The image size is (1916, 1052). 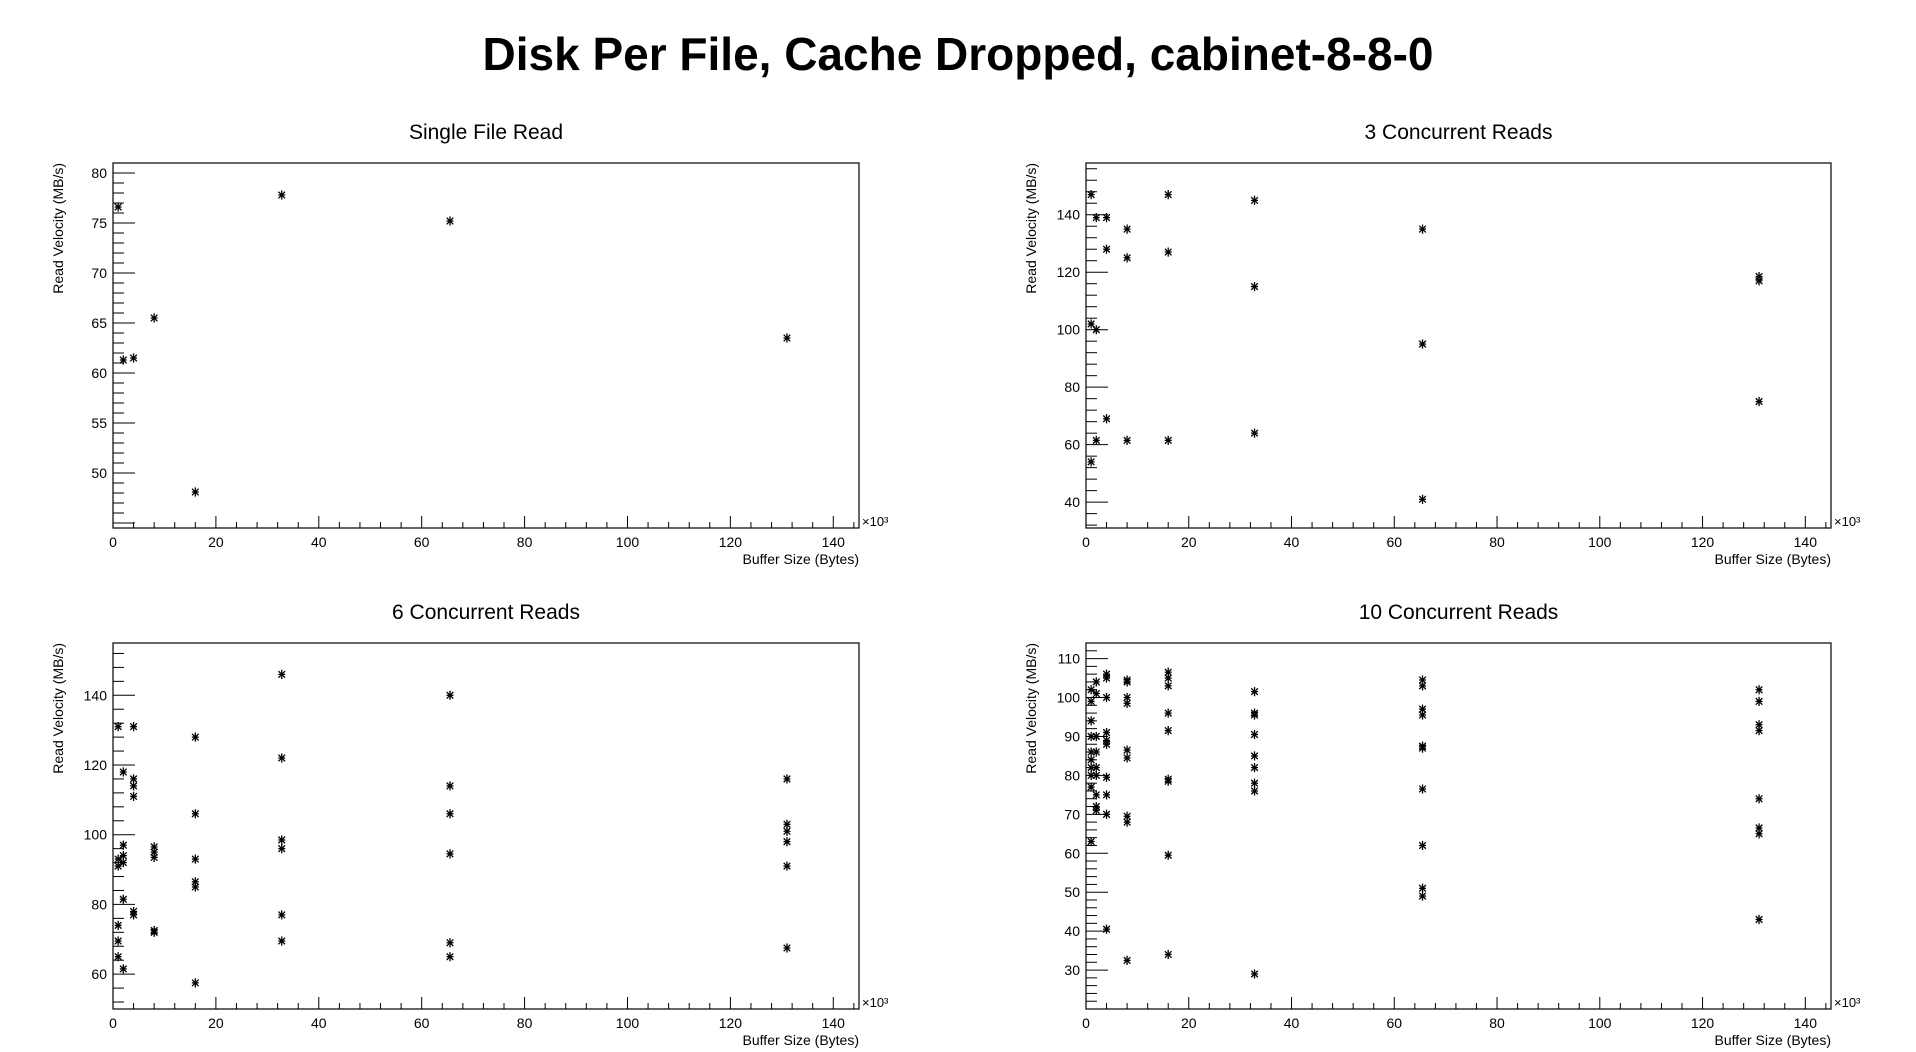 What do you see at coordinates (96, 835) in the screenshot?
I see `y-tick-label: 100` at bounding box center [96, 835].